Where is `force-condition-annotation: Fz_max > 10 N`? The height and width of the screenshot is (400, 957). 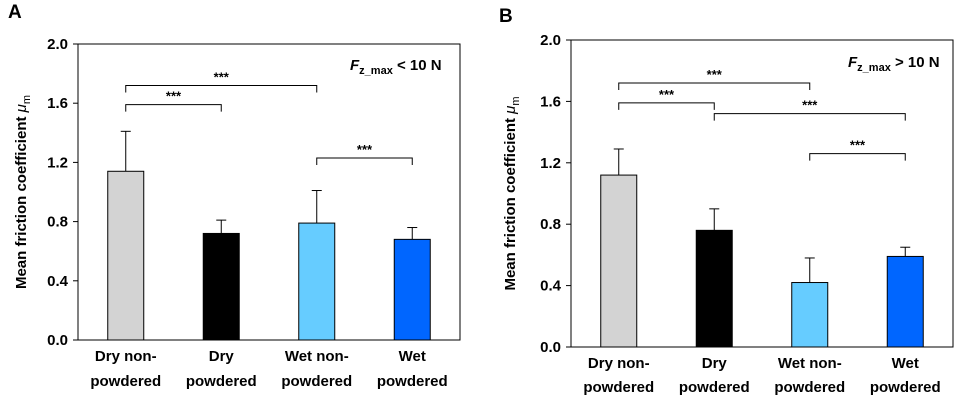 force-condition-annotation: Fz_max > 10 N is located at coordinates (894, 64).